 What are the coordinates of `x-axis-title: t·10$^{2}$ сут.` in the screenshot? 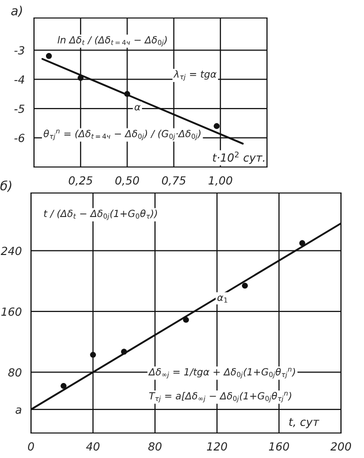 It's located at (238, 158).